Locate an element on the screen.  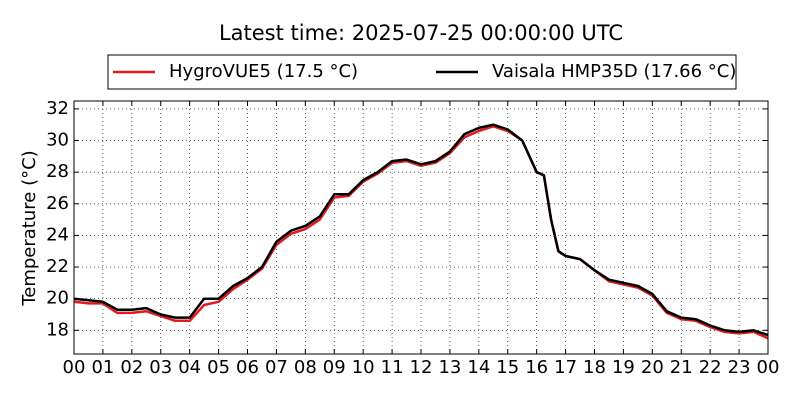
x-tick-label: 08 is located at coordinates (305, 367).